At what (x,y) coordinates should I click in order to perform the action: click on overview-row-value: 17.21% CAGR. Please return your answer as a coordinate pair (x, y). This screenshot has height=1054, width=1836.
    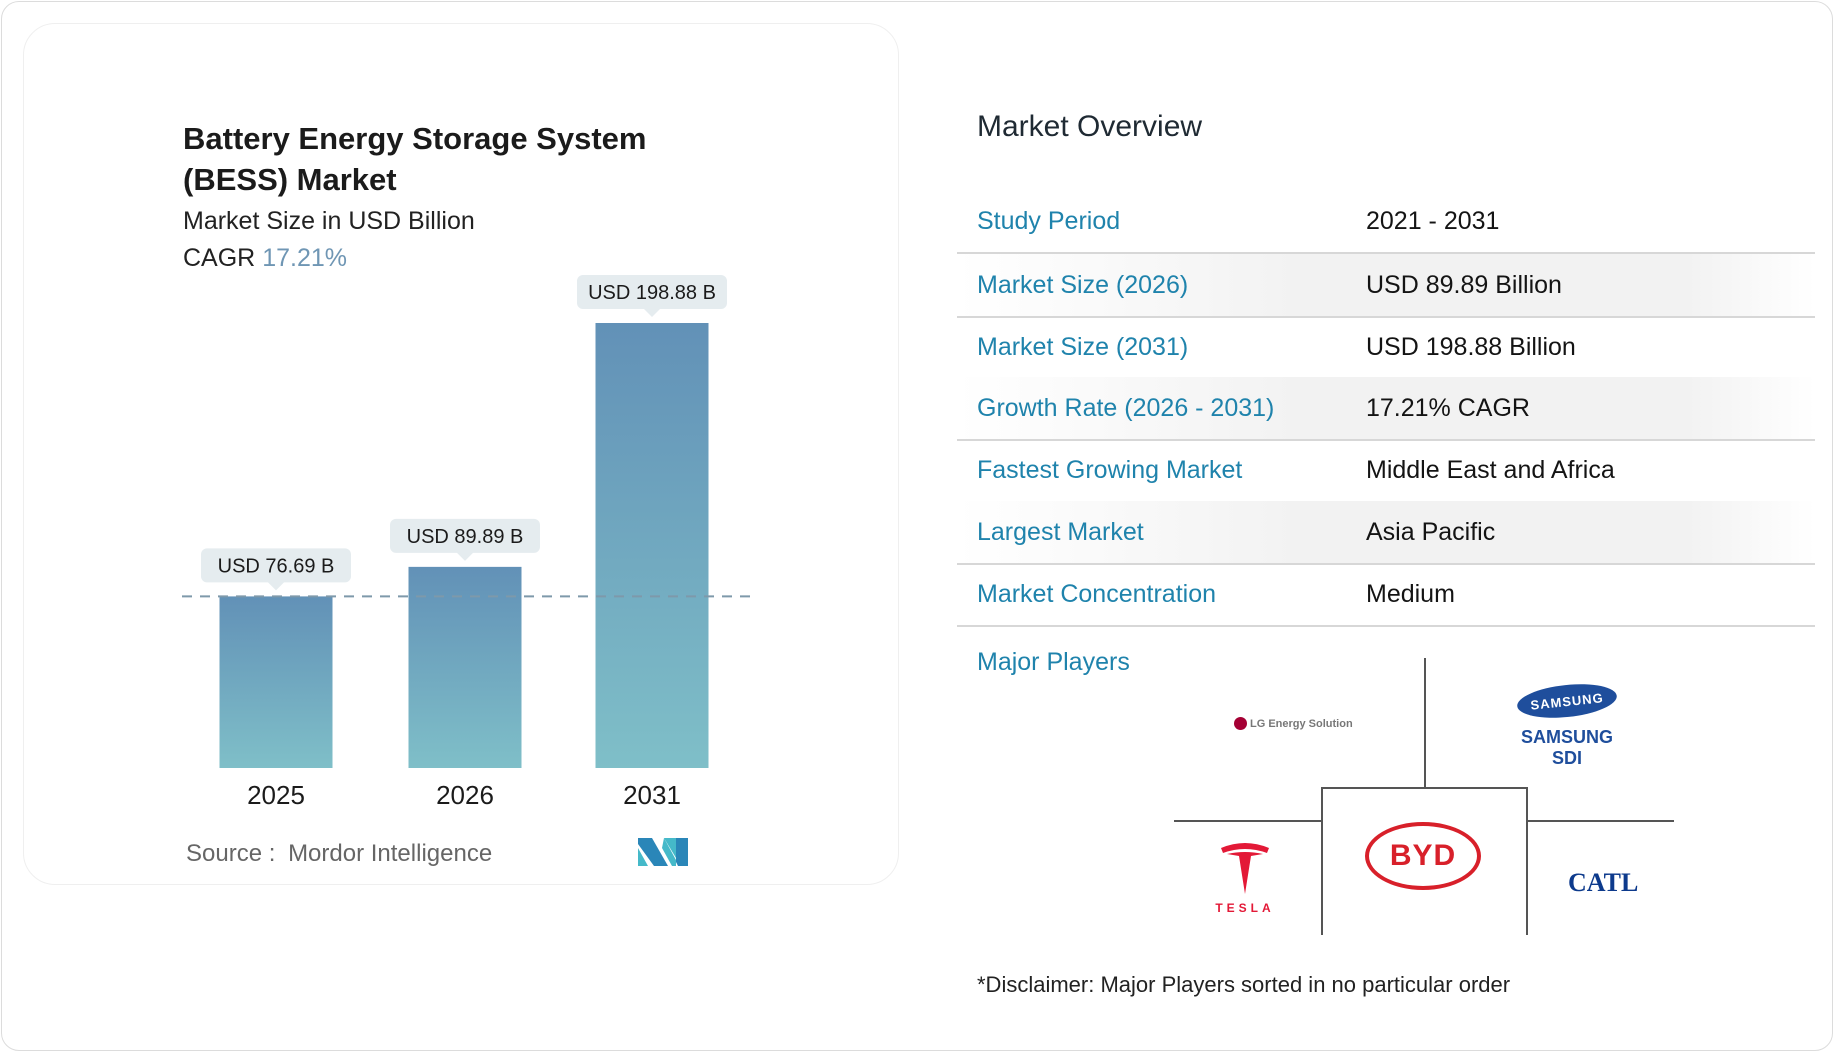
    Looking at the image, I should click on (1448, 407).